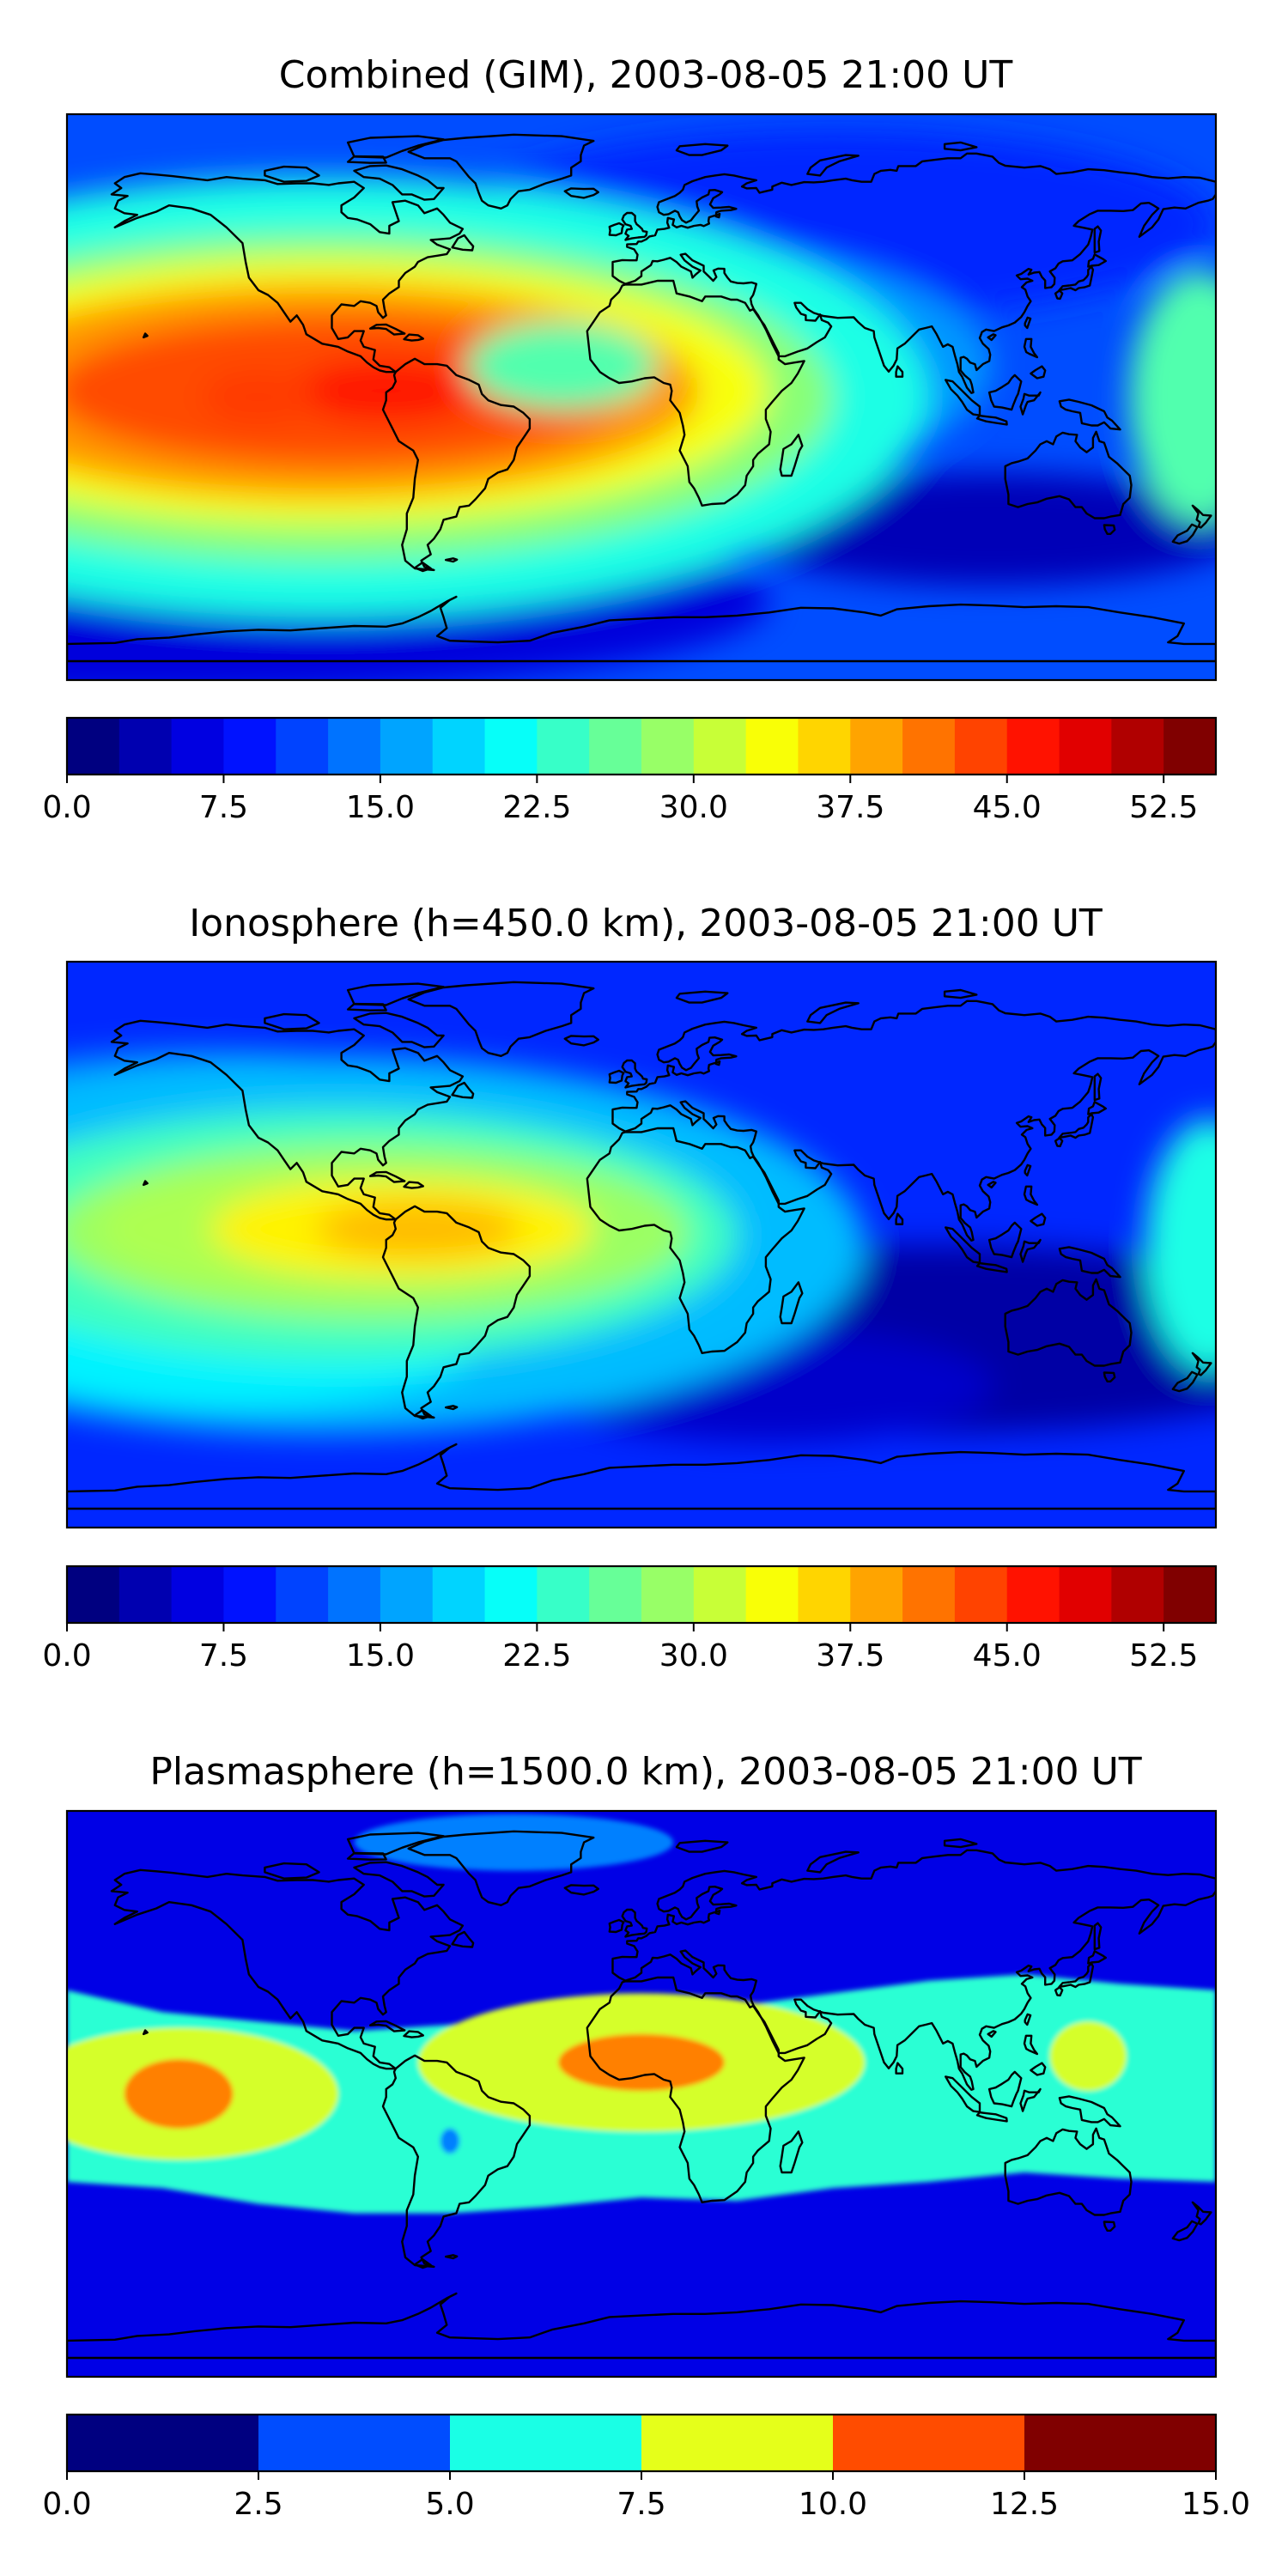 This screenshot has height=2576, width=1288. What do you see at coordinates (1088, 2056) in the screenshot?
I see `contour-west-pacific-outer` at bounding box center [1088, 2056].